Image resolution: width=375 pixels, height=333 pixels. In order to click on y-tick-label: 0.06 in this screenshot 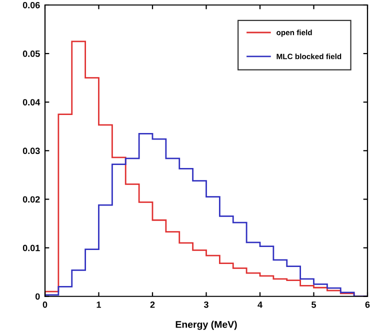, I will do `click(31, 5)`.